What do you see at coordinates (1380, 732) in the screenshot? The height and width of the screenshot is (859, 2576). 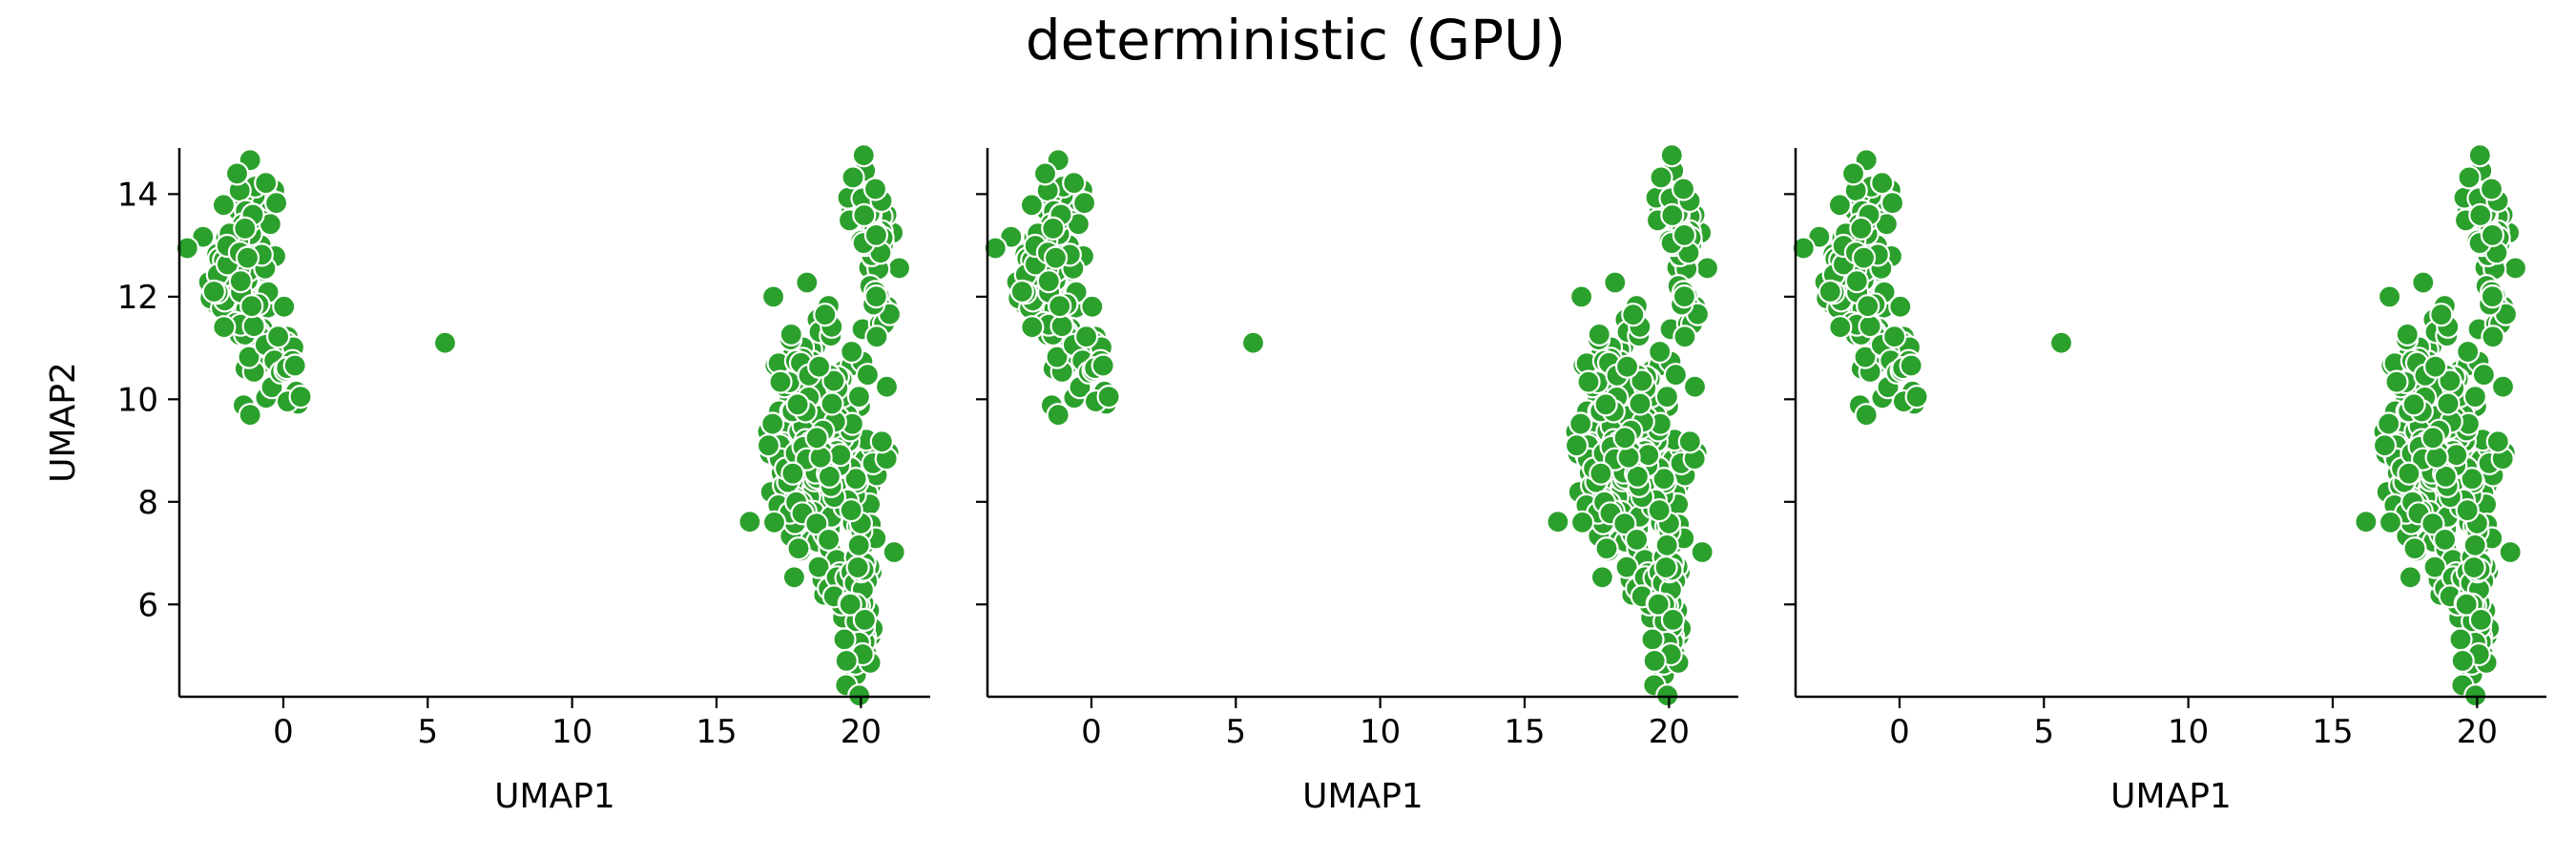 I see `x-tick-label: 10` at bounding box center [1380, 732].